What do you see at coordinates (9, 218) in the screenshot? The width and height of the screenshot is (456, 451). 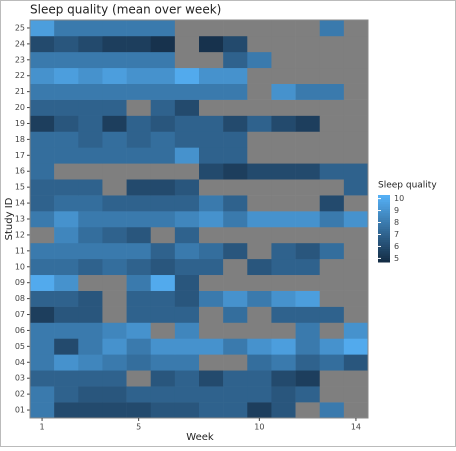 I see `y-axis-label: Study ID` at bounding box center [9, 218].